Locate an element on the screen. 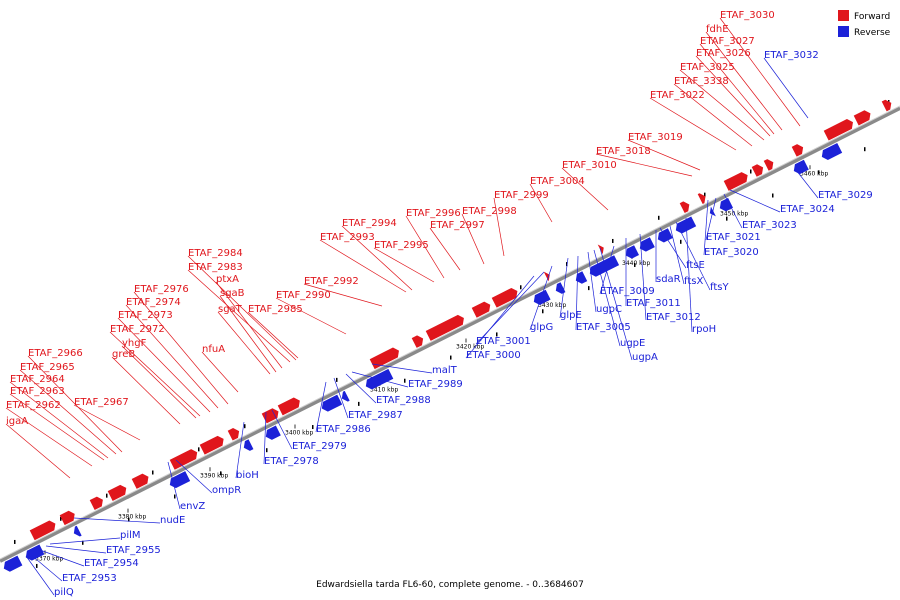 The image size is (900, 600). gene-label: ETAF_3005 is located at coordinates (603, 327).